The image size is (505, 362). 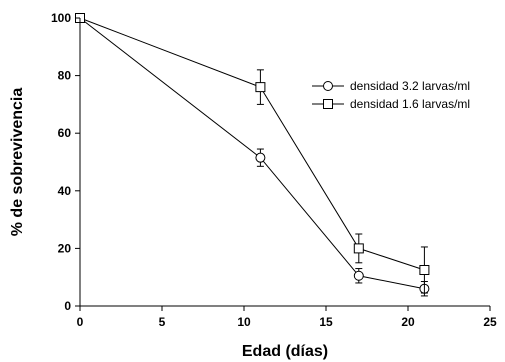 What do you see at coordinates (65, 76) in the screenshot?
I see `y-tick-label: 80` at bounding box center [65, 76].